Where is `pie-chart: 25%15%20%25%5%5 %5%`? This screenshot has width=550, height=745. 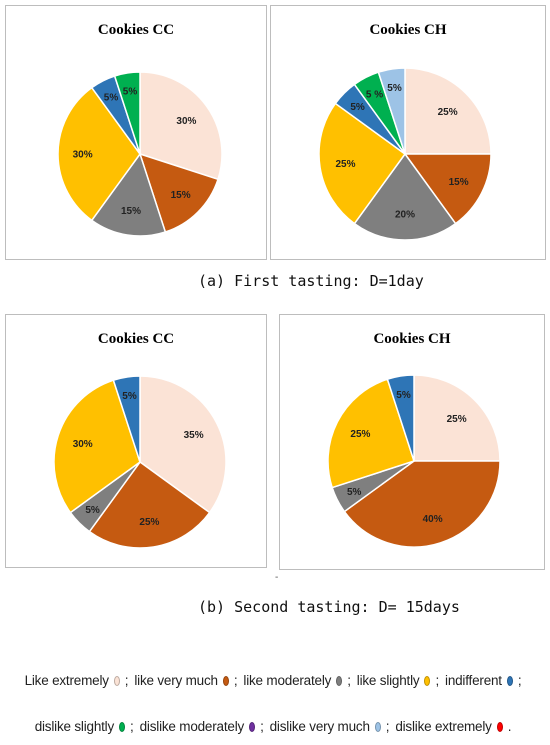 pie-chart: 25%15%20%25%5%5 %5% is located at coordinates (405, 154).